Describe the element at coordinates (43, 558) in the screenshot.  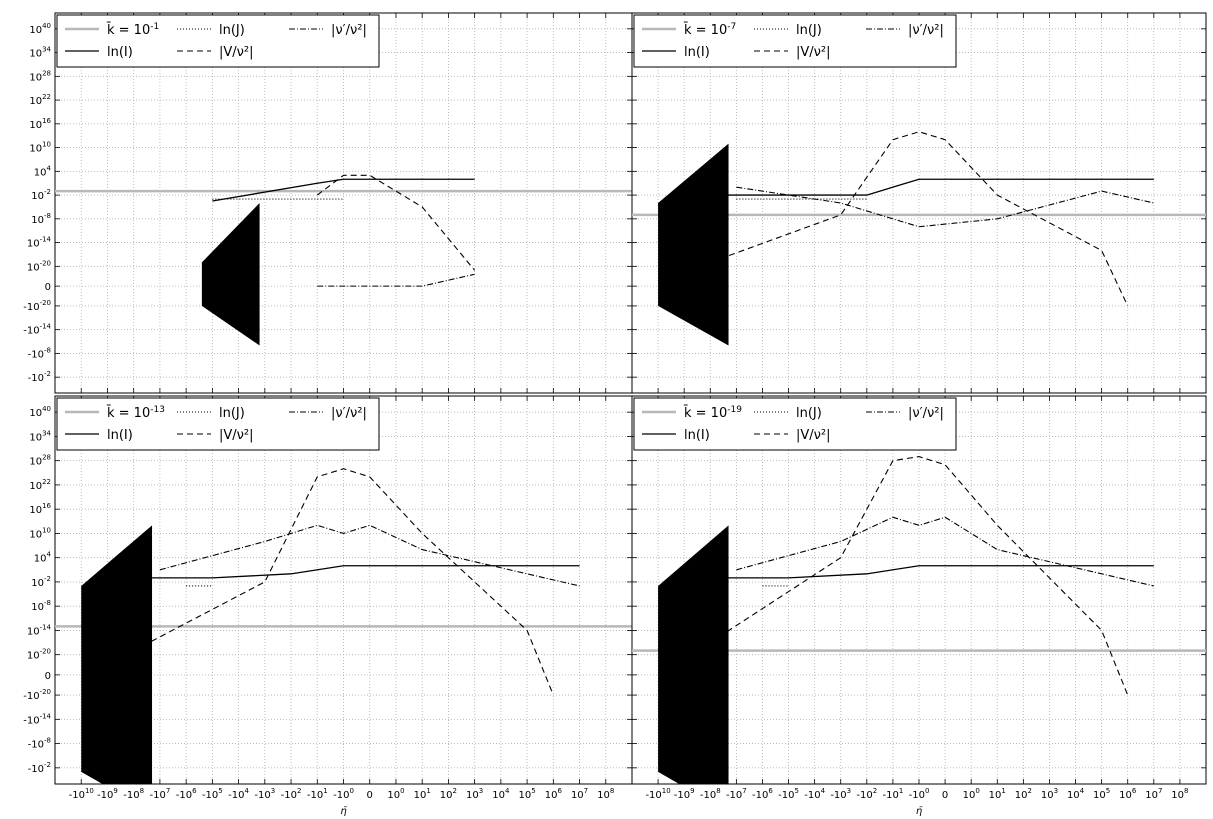
I see `y-tick-label: 10⁴` at that location.